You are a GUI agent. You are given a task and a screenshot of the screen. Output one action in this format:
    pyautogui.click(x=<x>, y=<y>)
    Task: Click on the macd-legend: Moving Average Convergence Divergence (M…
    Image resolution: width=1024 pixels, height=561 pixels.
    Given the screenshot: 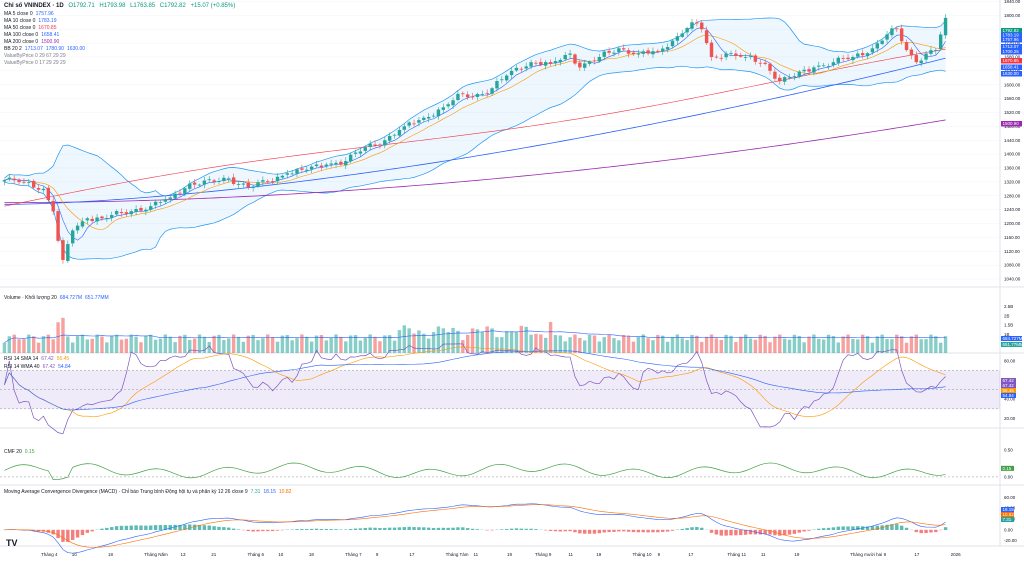 What is the action you would take?
    pyautogui.click(x=148, y=492)
    